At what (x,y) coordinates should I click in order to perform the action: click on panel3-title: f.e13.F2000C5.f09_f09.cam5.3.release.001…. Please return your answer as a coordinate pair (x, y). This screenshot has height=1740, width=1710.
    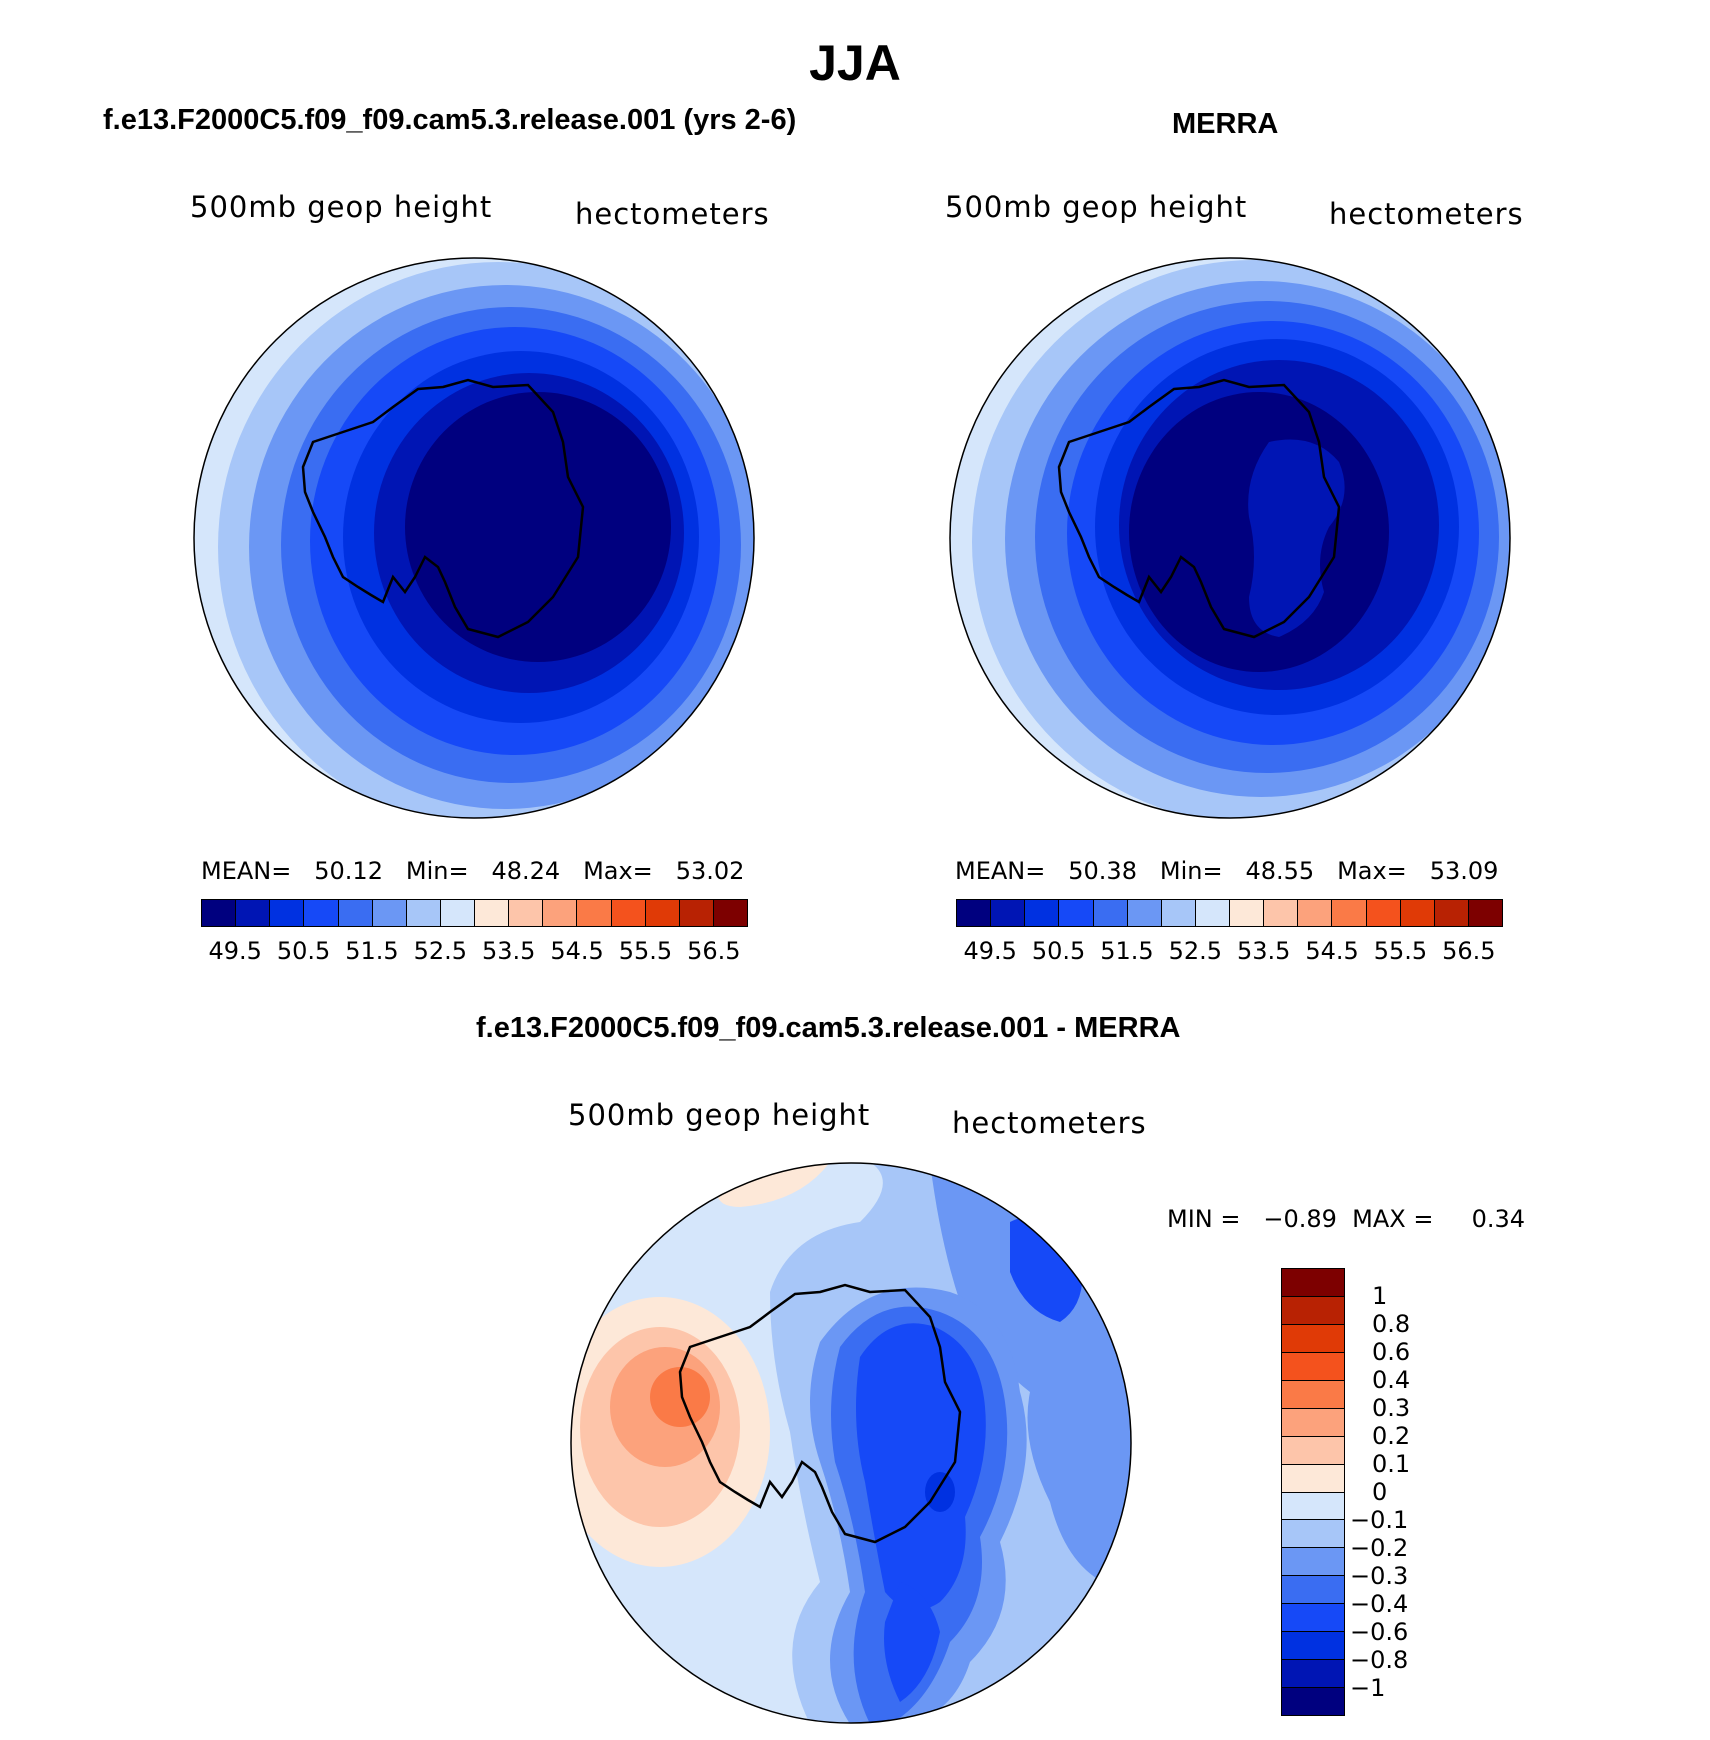
    Looking at the image, I should click on (828, 1028).